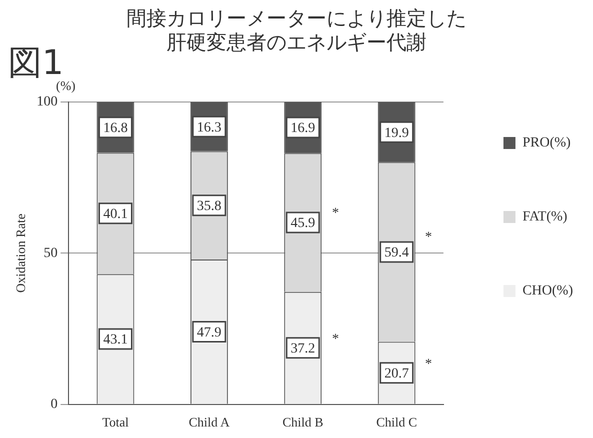  What do you see at coordinates (303, 349) in the screenshot?
I see `data-label: 37.2` at bounding box center [303, 349].